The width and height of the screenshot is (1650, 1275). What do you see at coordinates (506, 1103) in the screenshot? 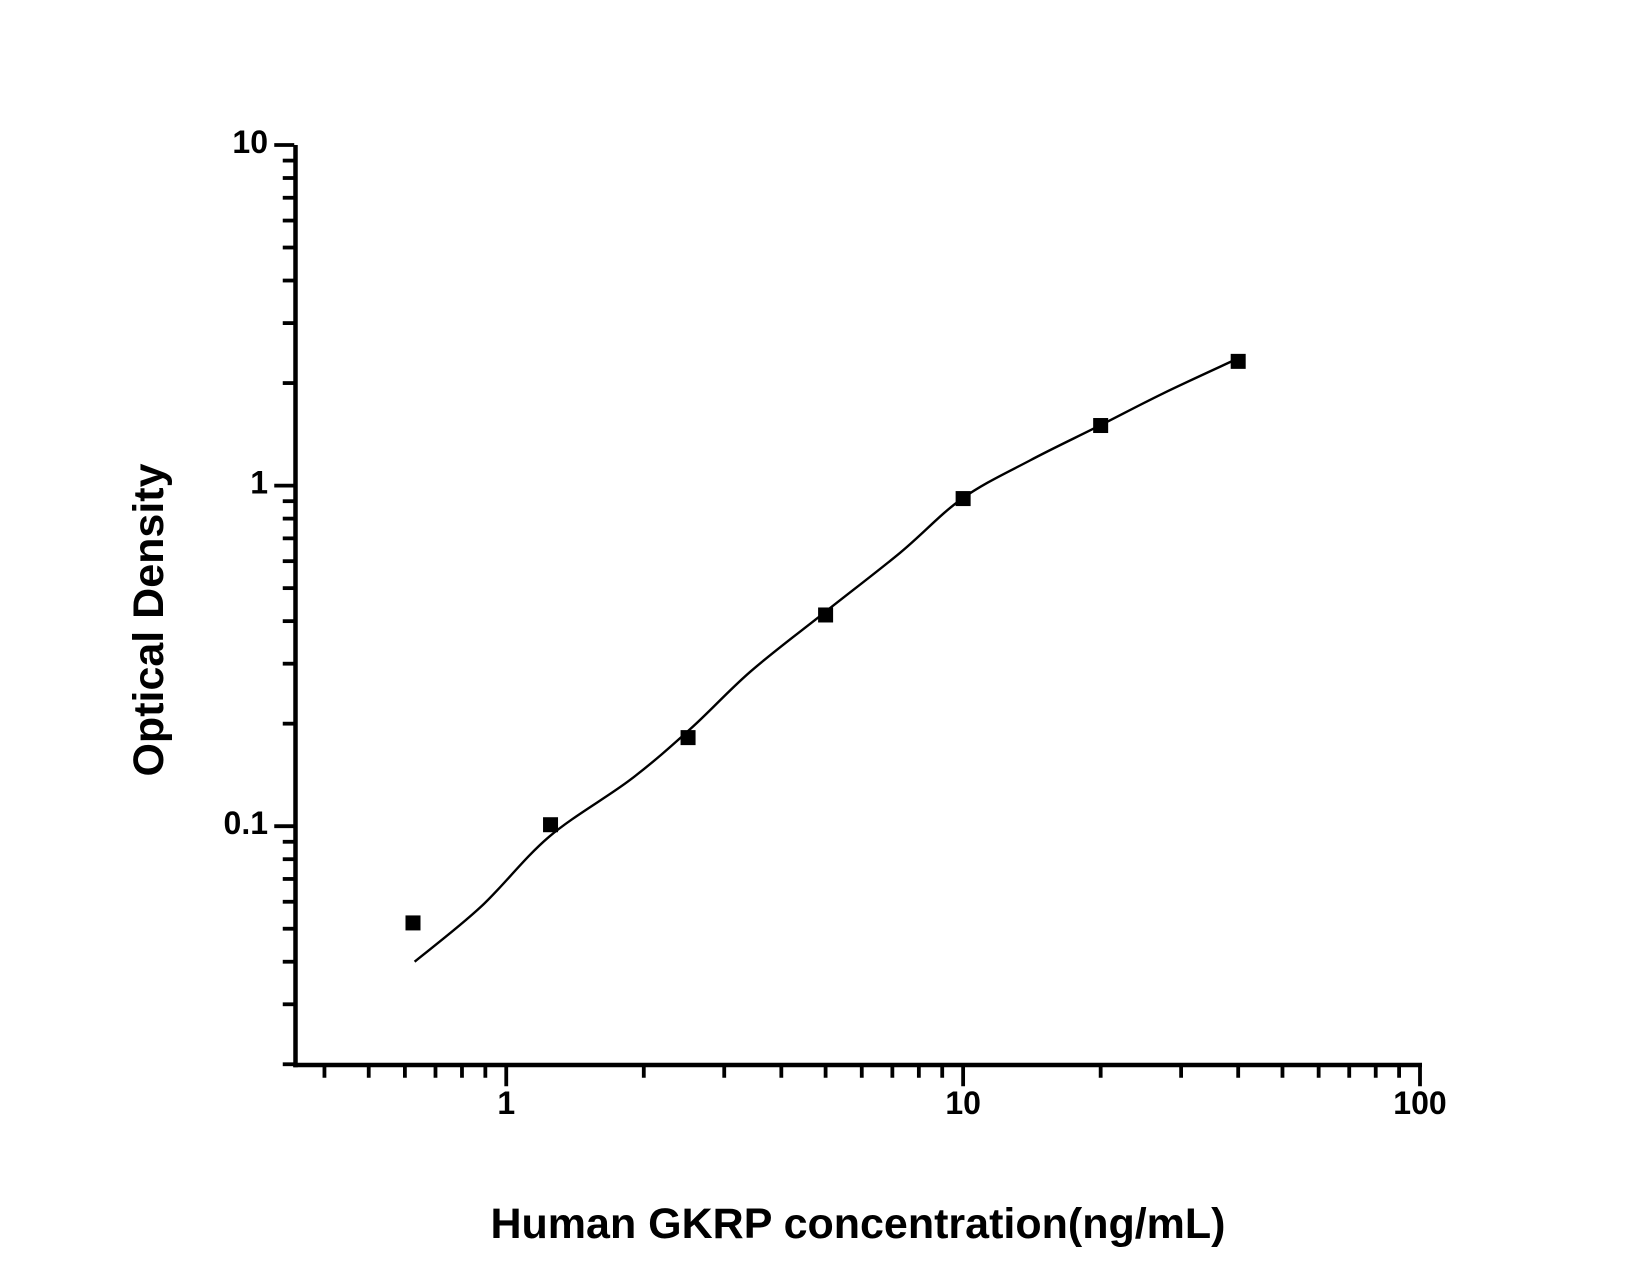
I see `x-tick-label: 1` at bounding box center [506, 1103].